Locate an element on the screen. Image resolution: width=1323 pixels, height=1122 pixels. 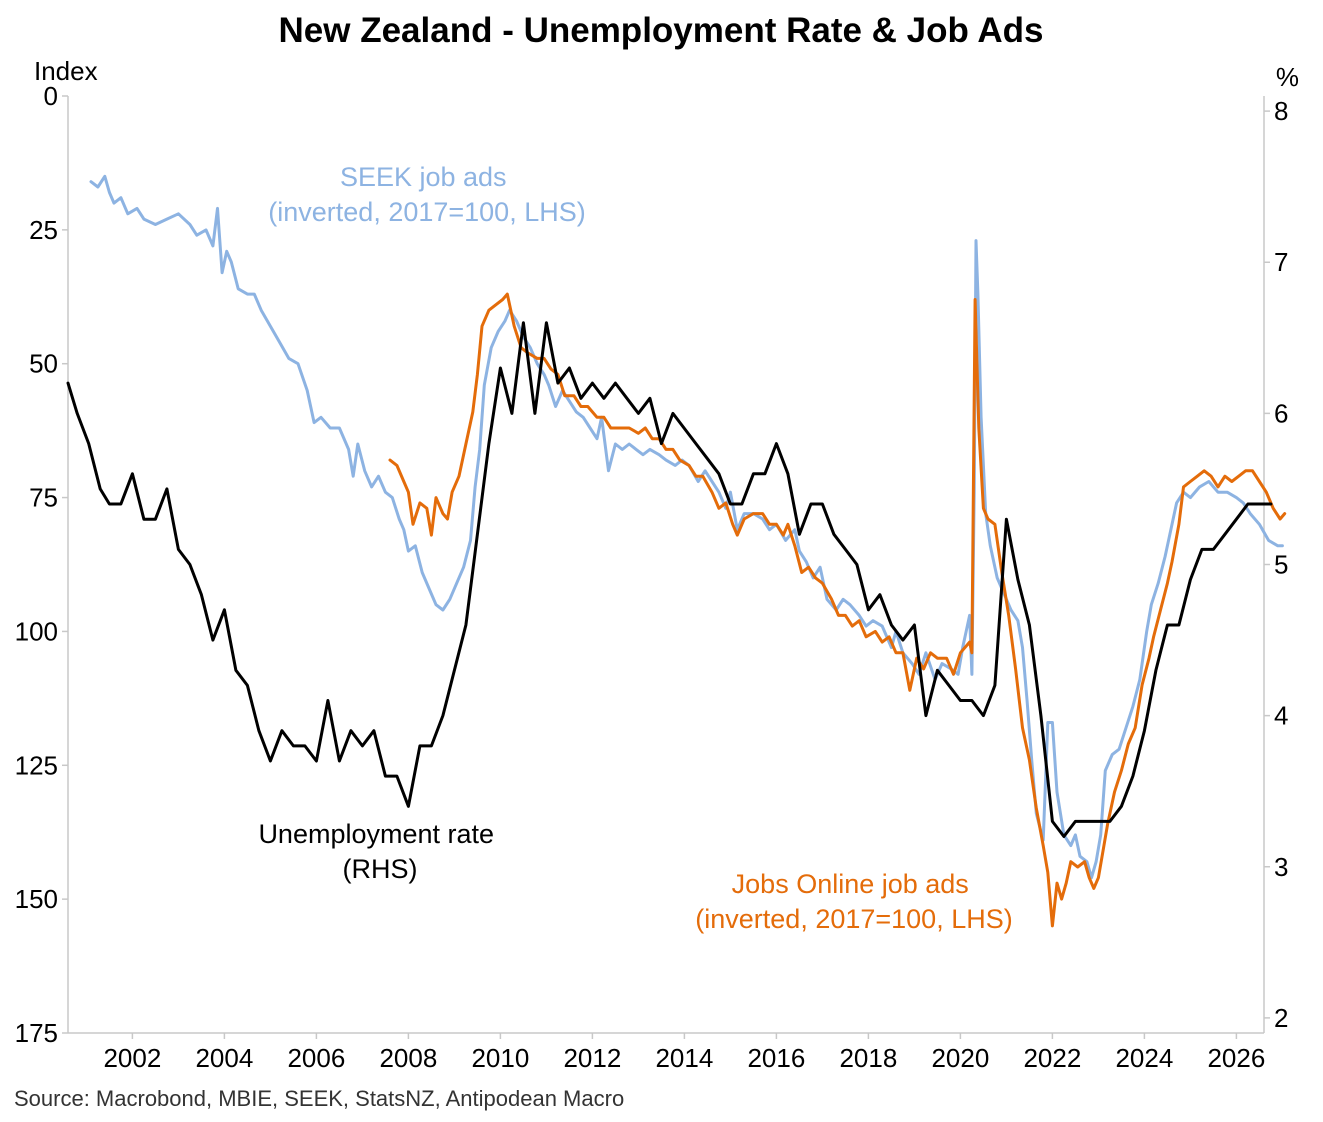
left-tick-label: 0 is located at coordinates (51, 96).